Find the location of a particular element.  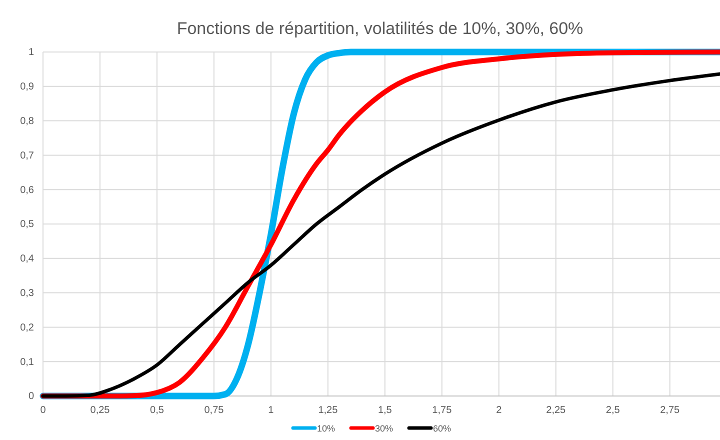

legend-label: 10% is located at coordinates (326, 429).